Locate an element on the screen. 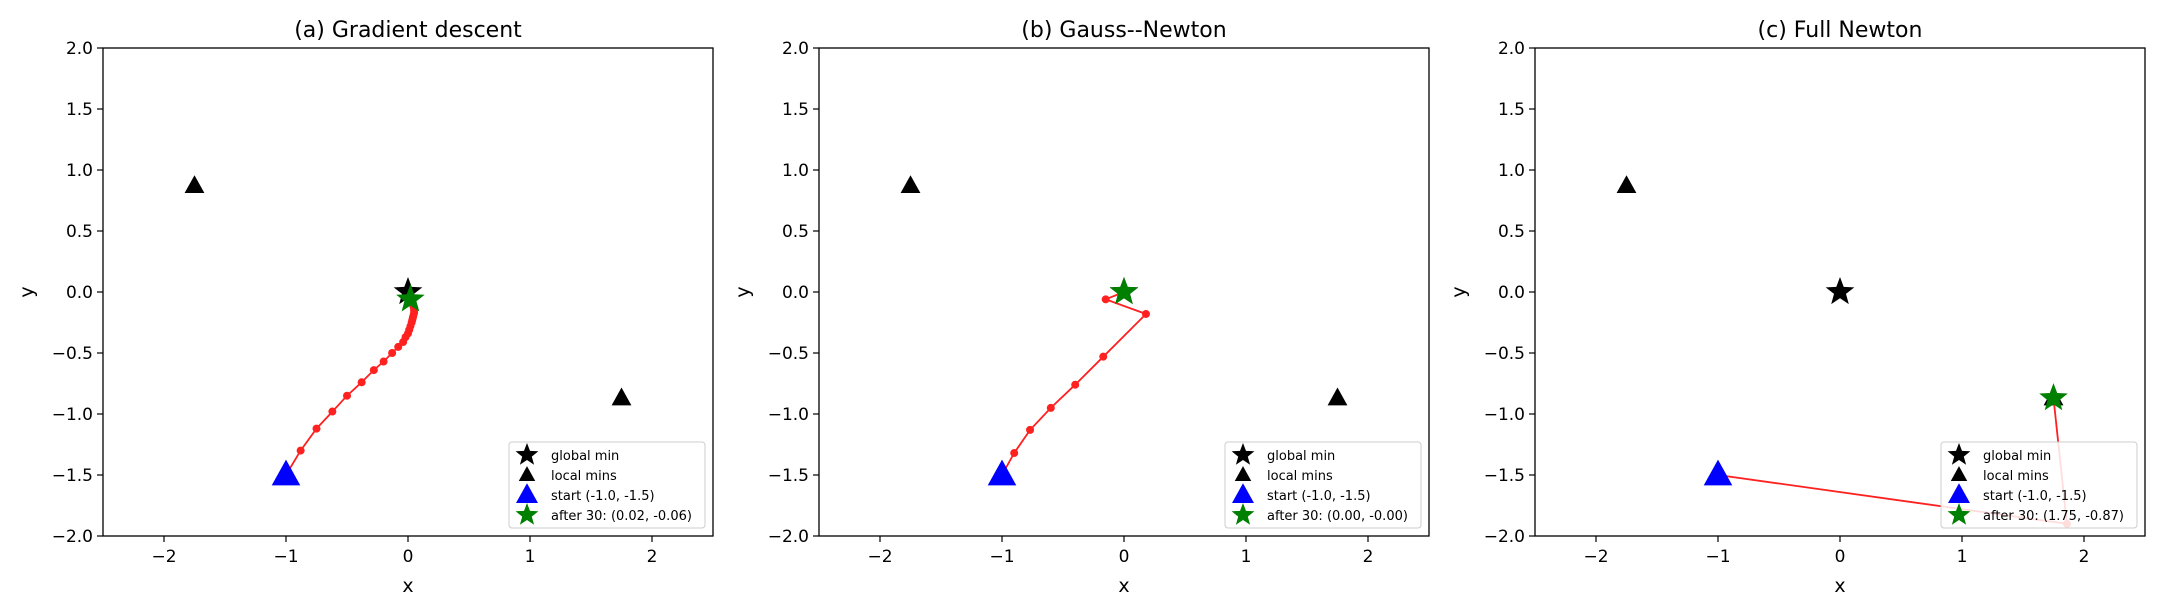 This screenshot has width=2165, height=611. chart-title: (a) Gradient descent is located at coordinates (408, 30).